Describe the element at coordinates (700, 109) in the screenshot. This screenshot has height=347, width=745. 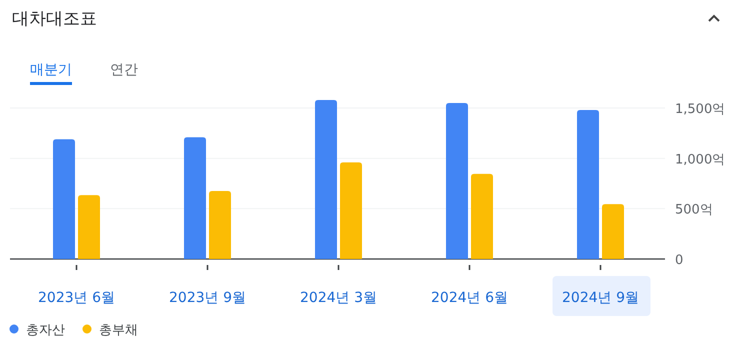
I see `y-tick-label: 1,500억` at that location.